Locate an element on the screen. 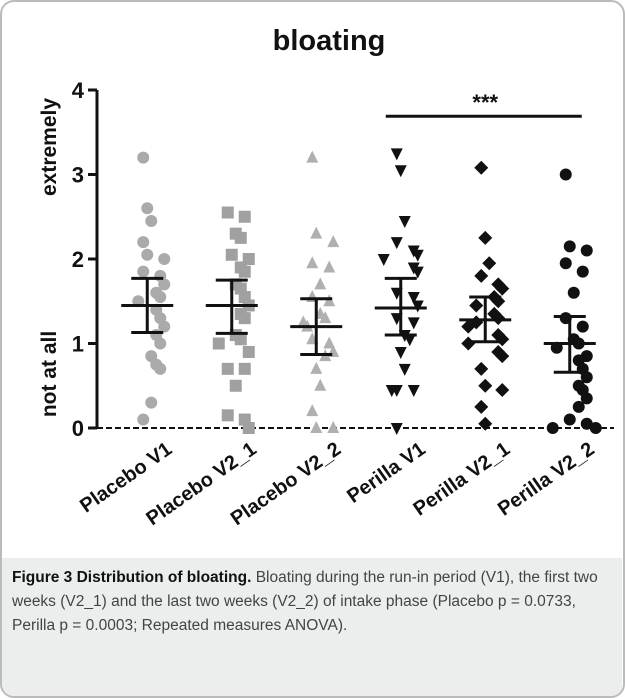  y-label-top: extremely is located at coordinates (49, 147).